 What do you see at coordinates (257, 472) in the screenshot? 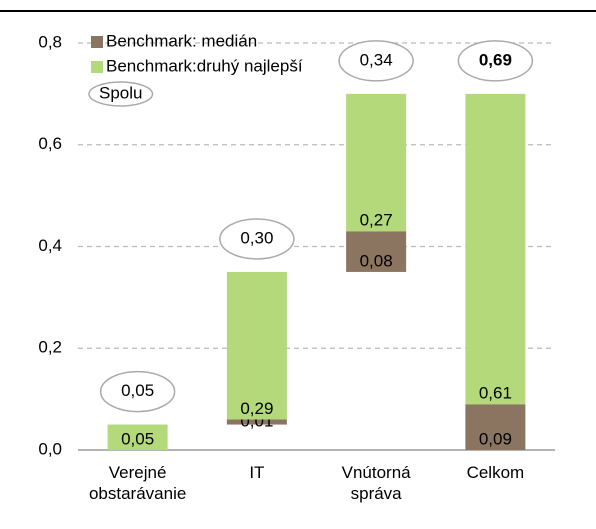
I see `x-tick-label: IT` at bounding box center [257, 472].